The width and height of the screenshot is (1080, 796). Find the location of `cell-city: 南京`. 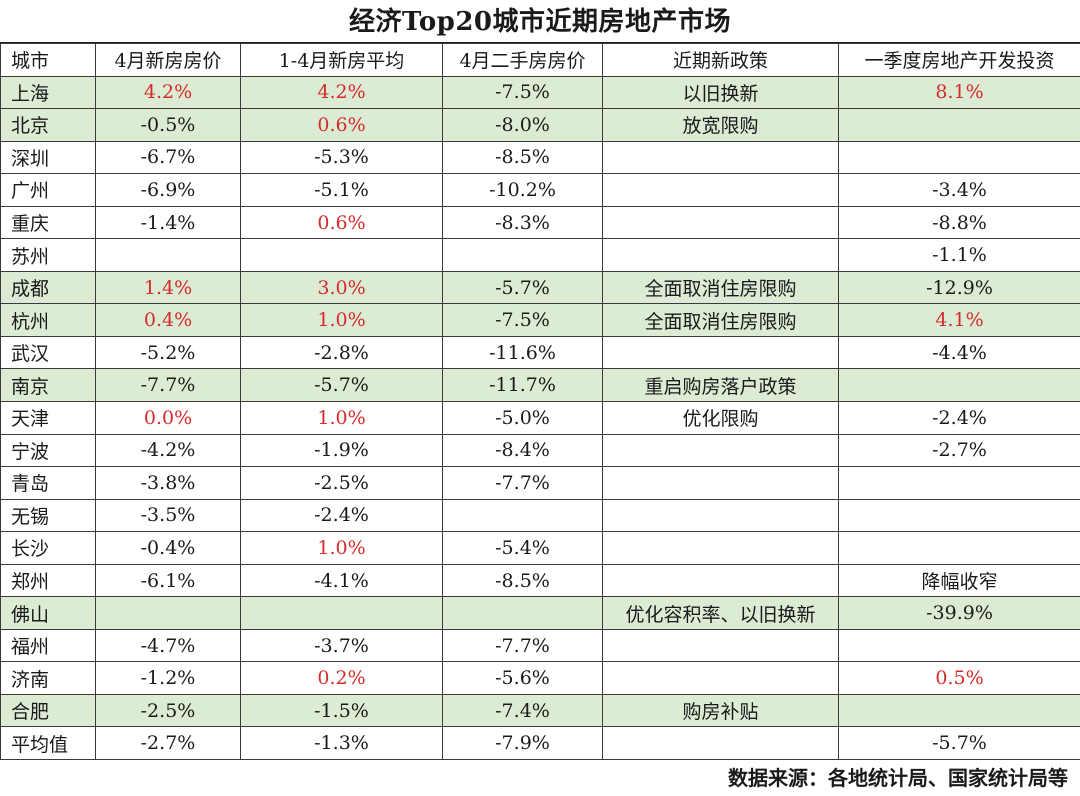

cell-city: 南京 is located at coordinates (48, 385).